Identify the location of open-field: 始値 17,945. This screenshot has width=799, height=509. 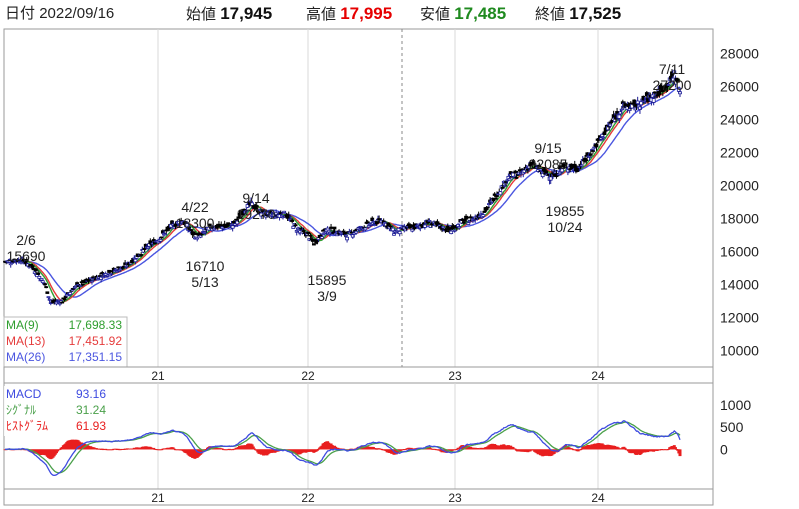
(229, 14).